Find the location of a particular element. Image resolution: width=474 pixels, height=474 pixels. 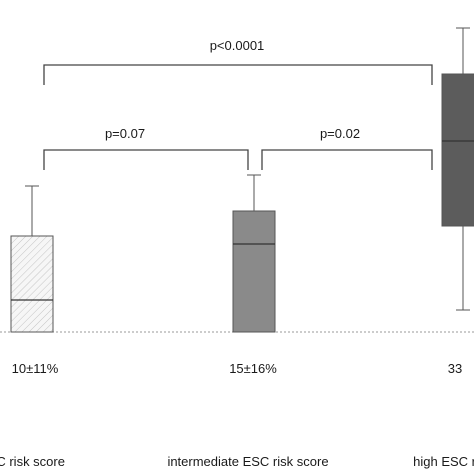

category-label-0: ESC risk score is located at coordinates (32, 461).